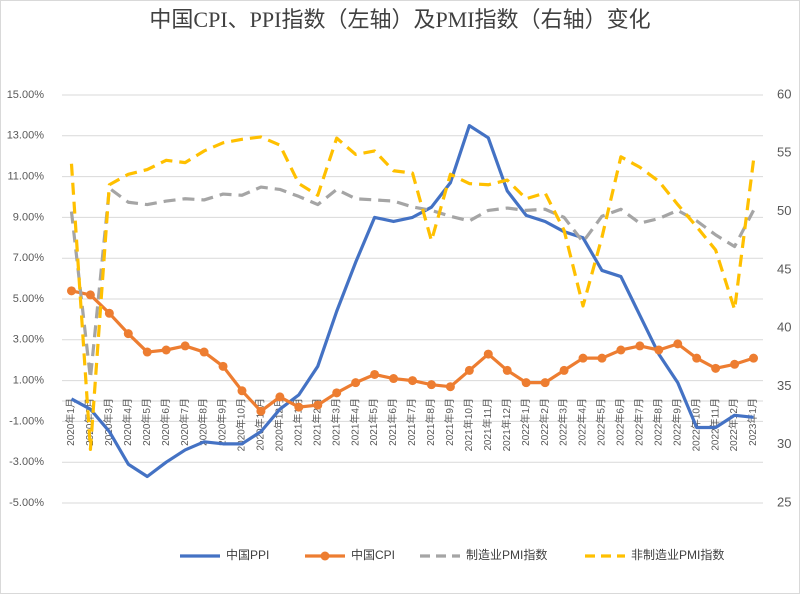 The image size is (800, 594). Describe the element at coordinates (506, 424) in the screenshot. I see `x-tick-label: 2021年12月` at that location.